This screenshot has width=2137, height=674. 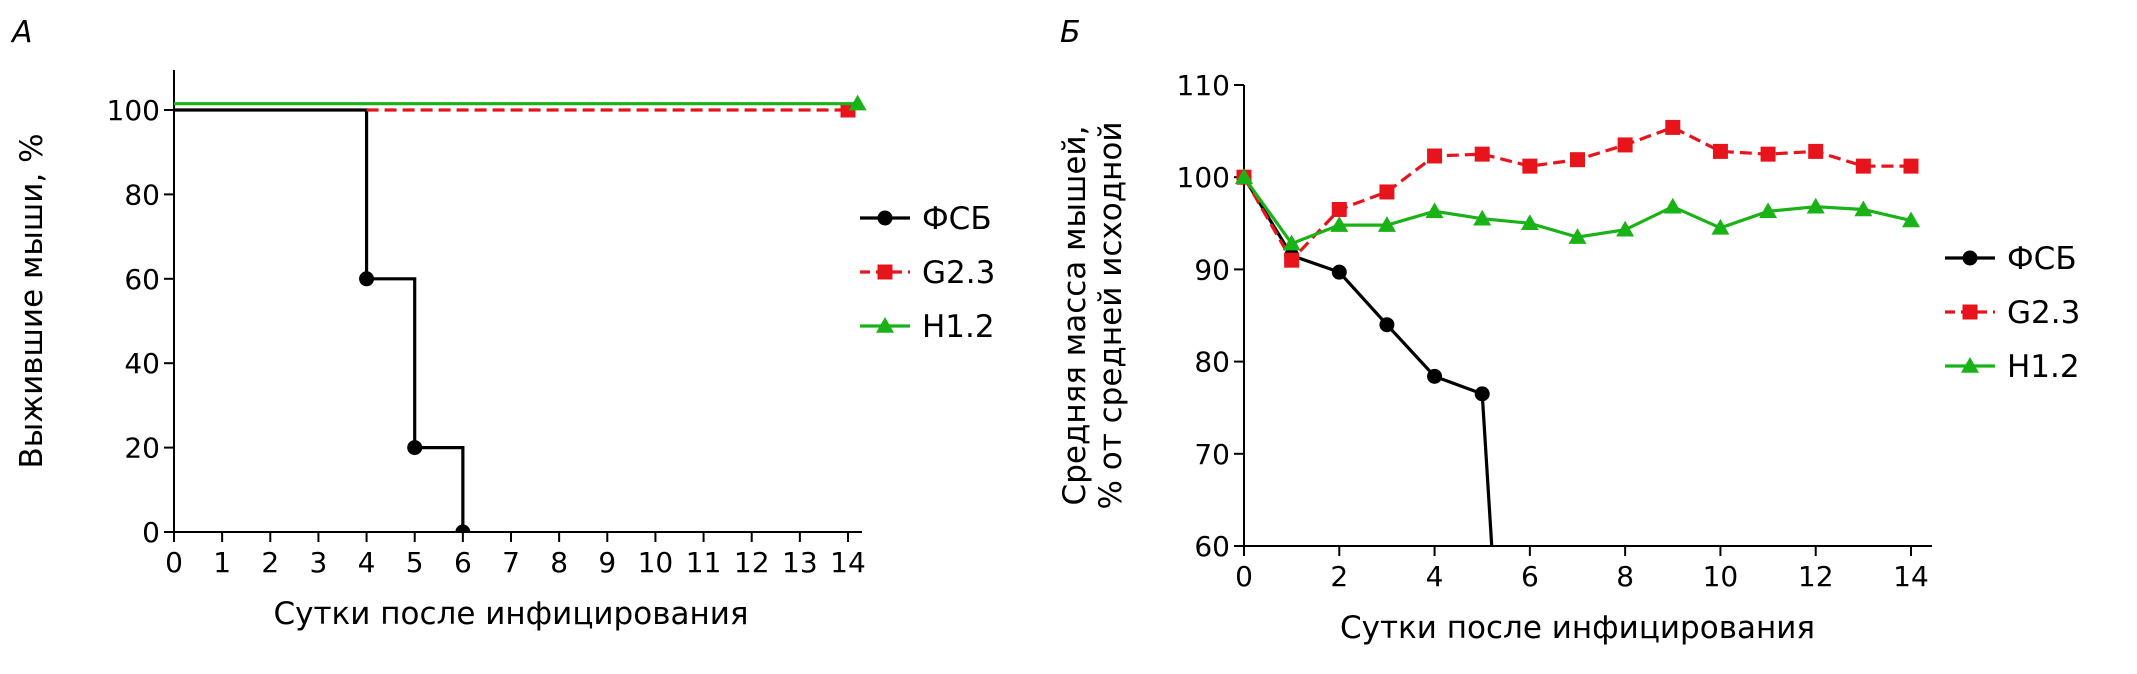 I want to click on y-axis-label: Выжившие мыши, %, so click(x=32, y=300).